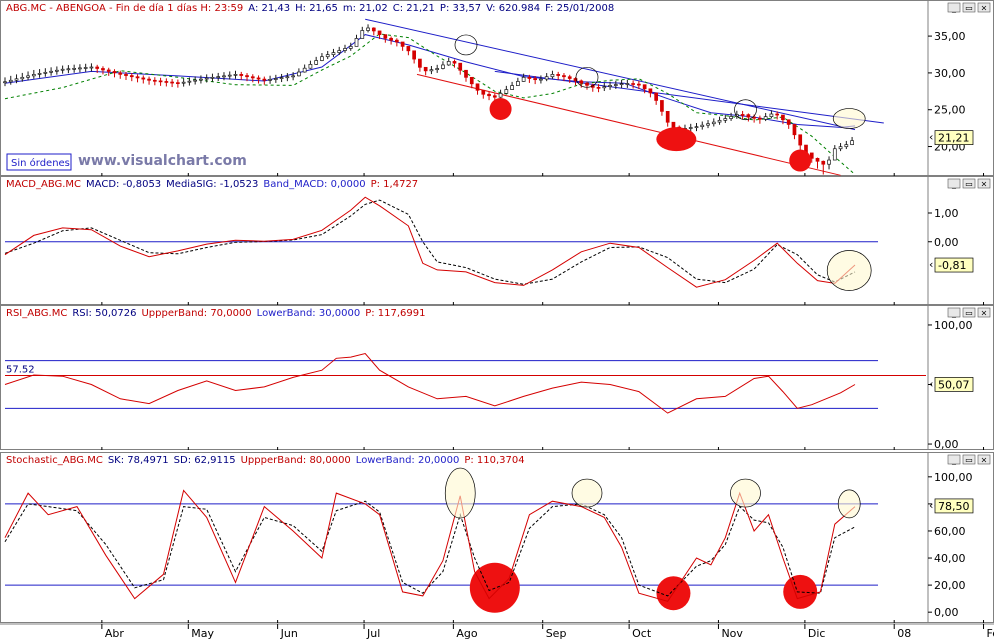  What do you see at coordinates (123, 184) in the screenshot?
I see `panel-title-macd: MACD: -0,8053` at bounding box center [123, 184].